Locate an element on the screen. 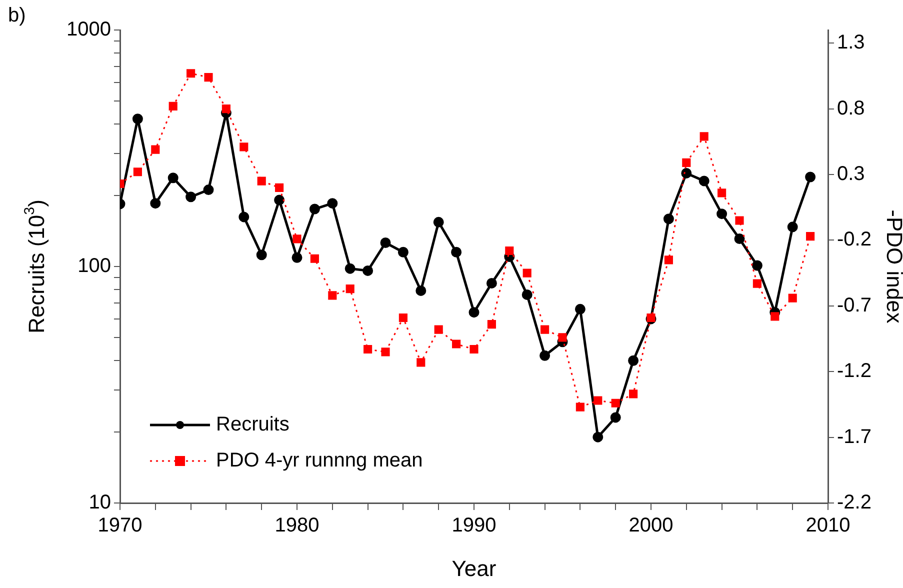 The width and height of the screenshot is (903, 588). y2-tick-label: 1.3 is located at coordinates (851, 43).